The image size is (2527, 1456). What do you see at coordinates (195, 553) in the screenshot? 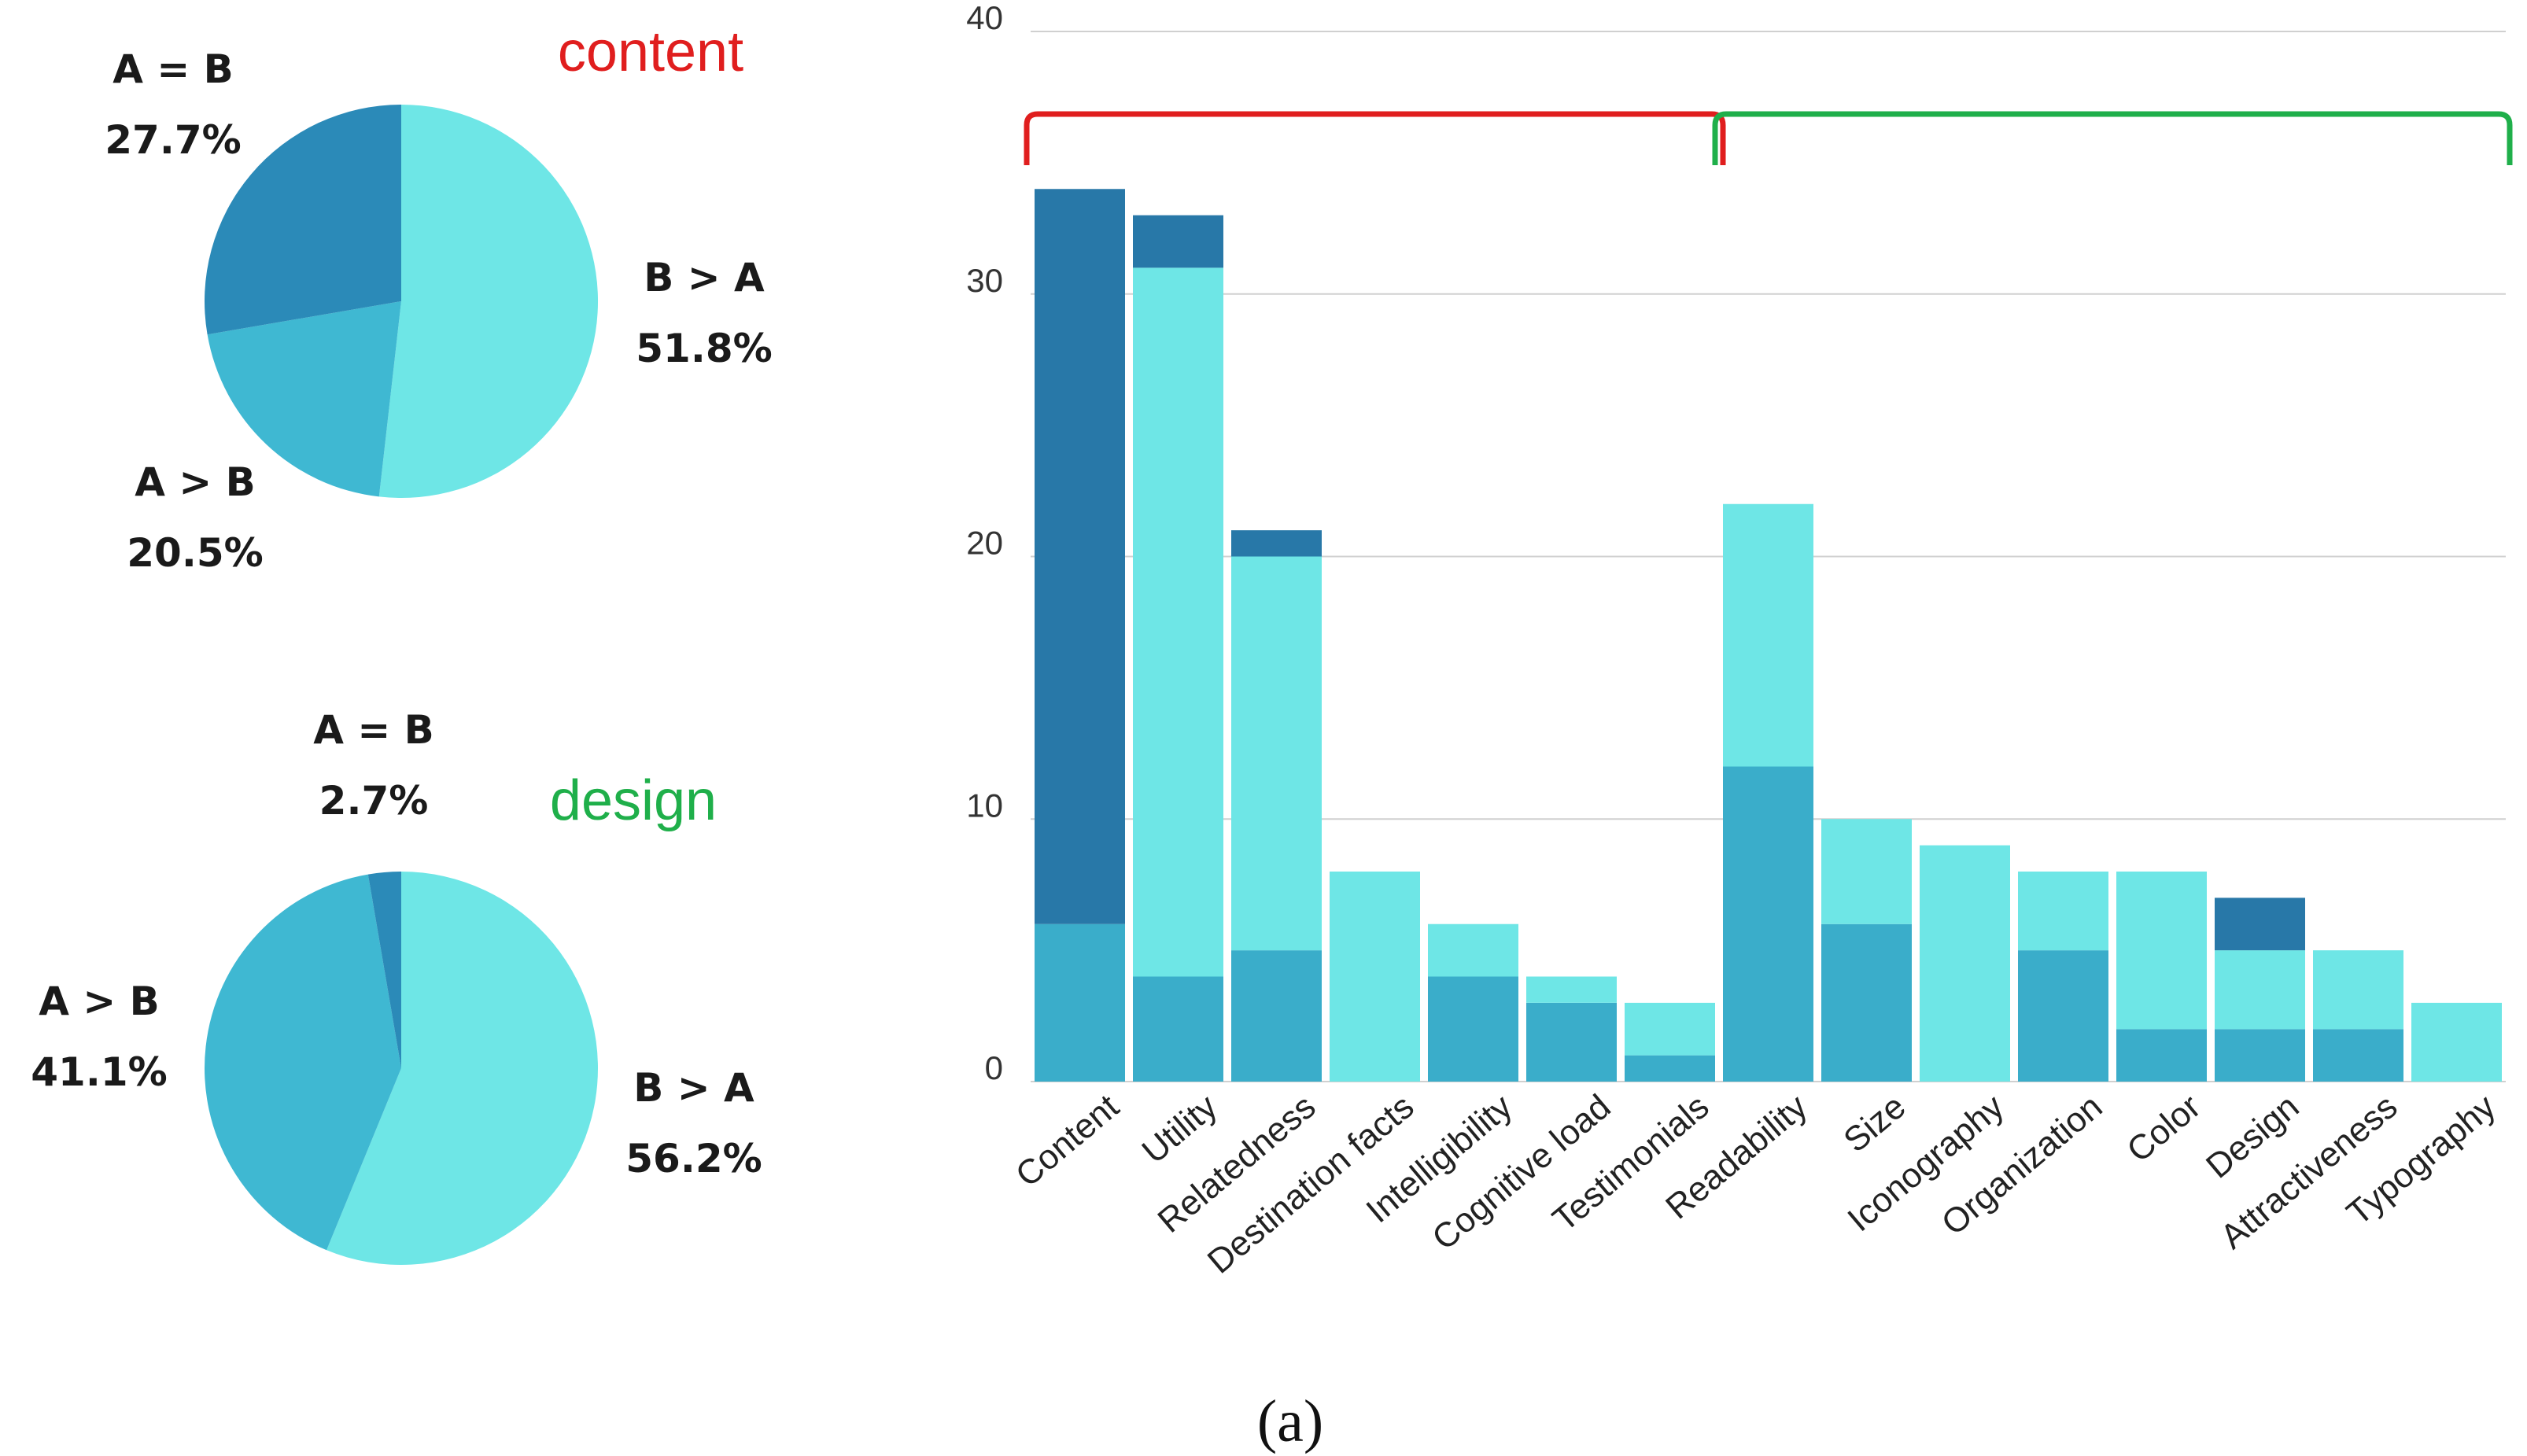
I see `content-pie-pct-a-gt-b: 20.5%` at bounding box center [195, 553].